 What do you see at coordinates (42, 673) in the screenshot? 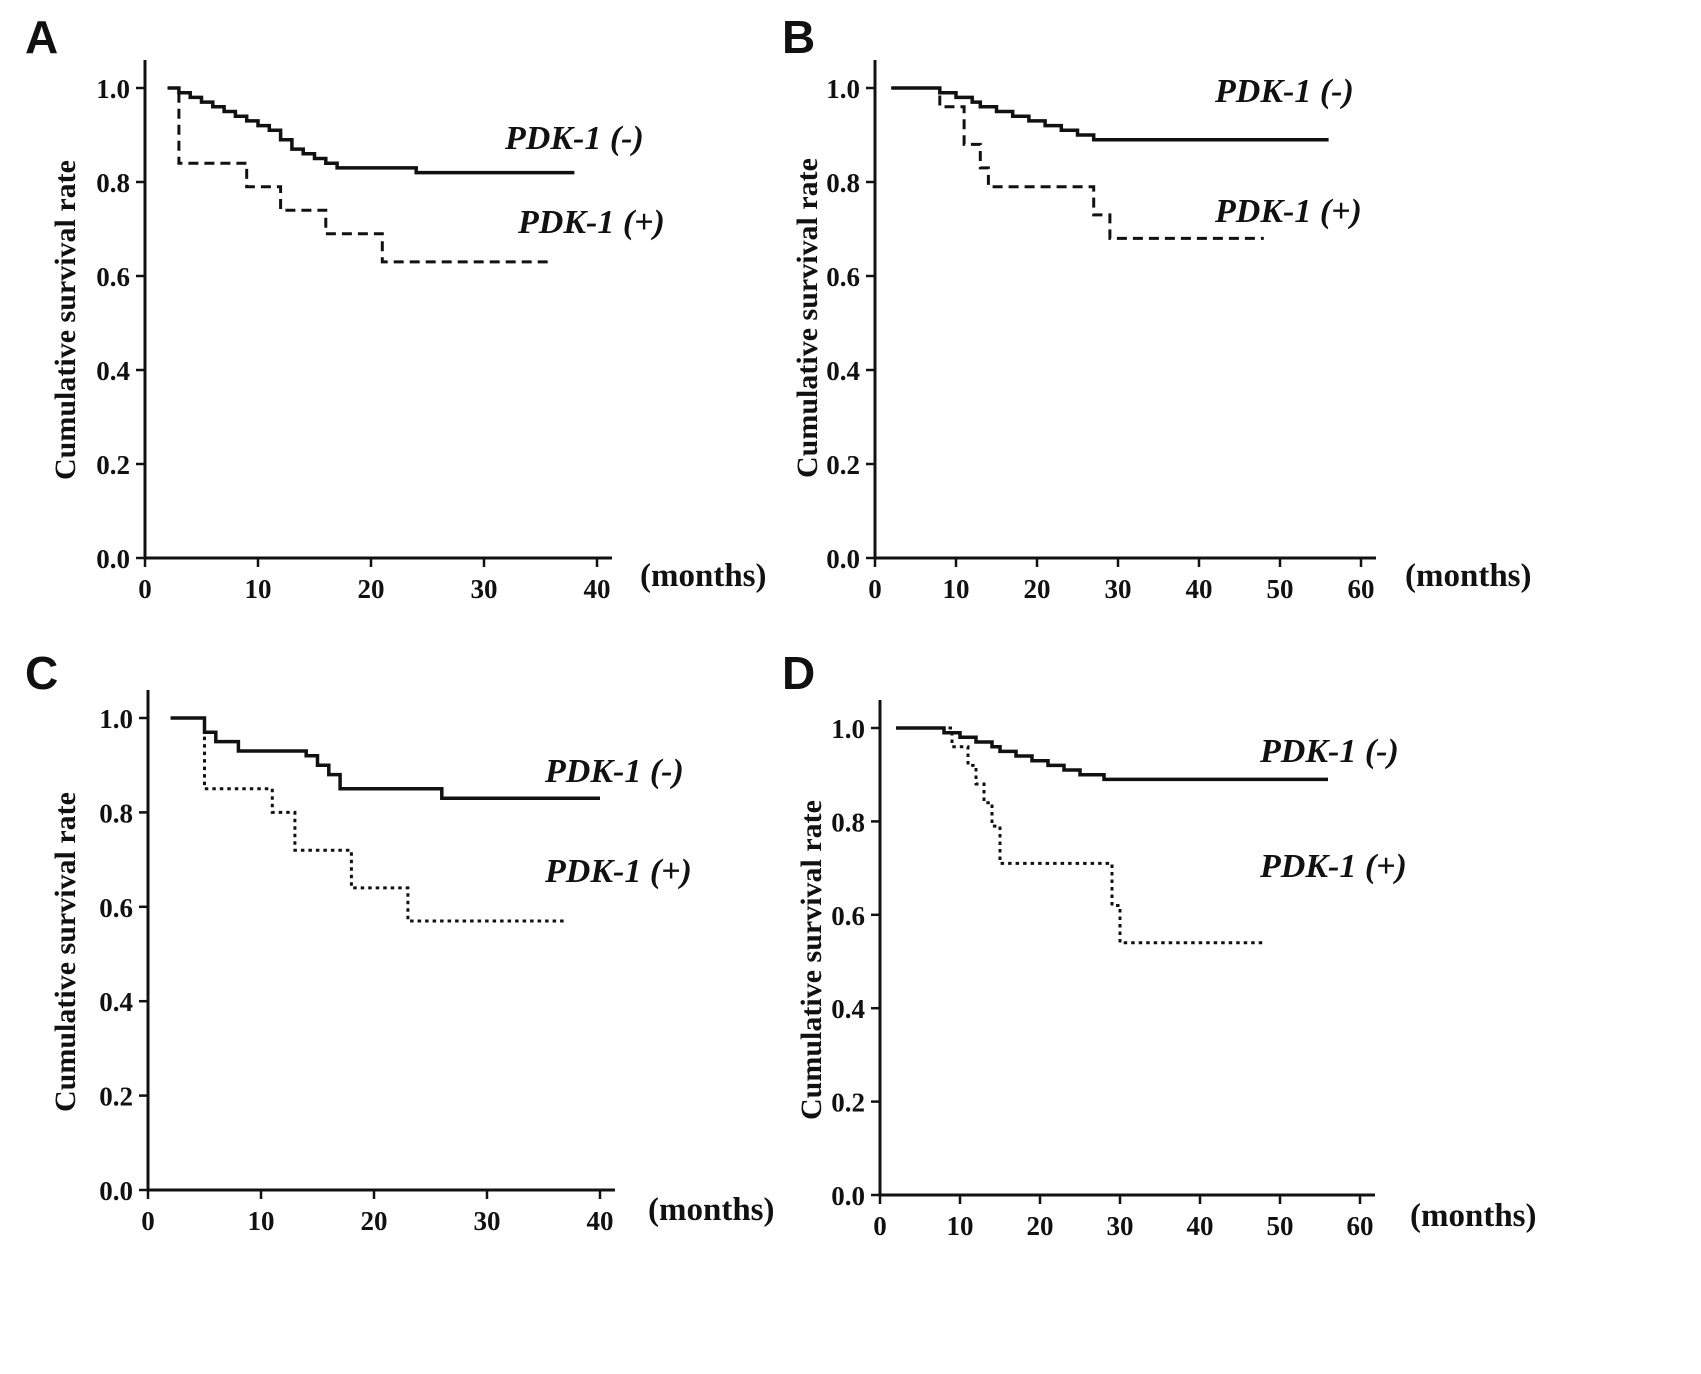
I see `panel-c-letter: C` at bounding box center [42, 673].